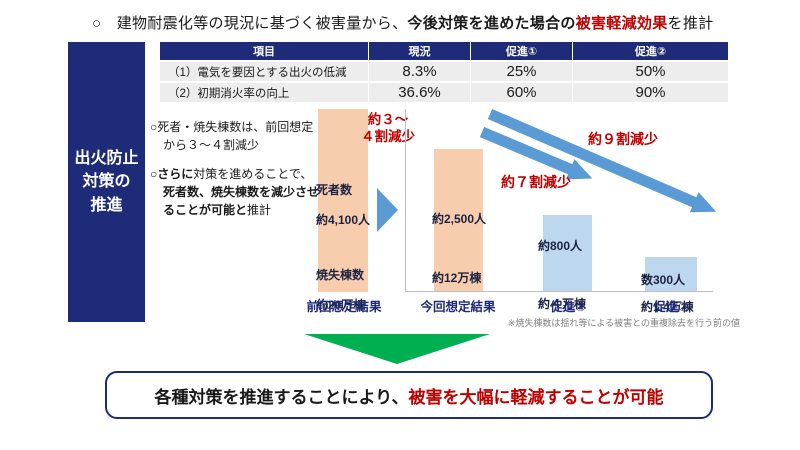 The image size is (800, 450). I want to click on burned-value: 約12万棟, so click(457, 278).